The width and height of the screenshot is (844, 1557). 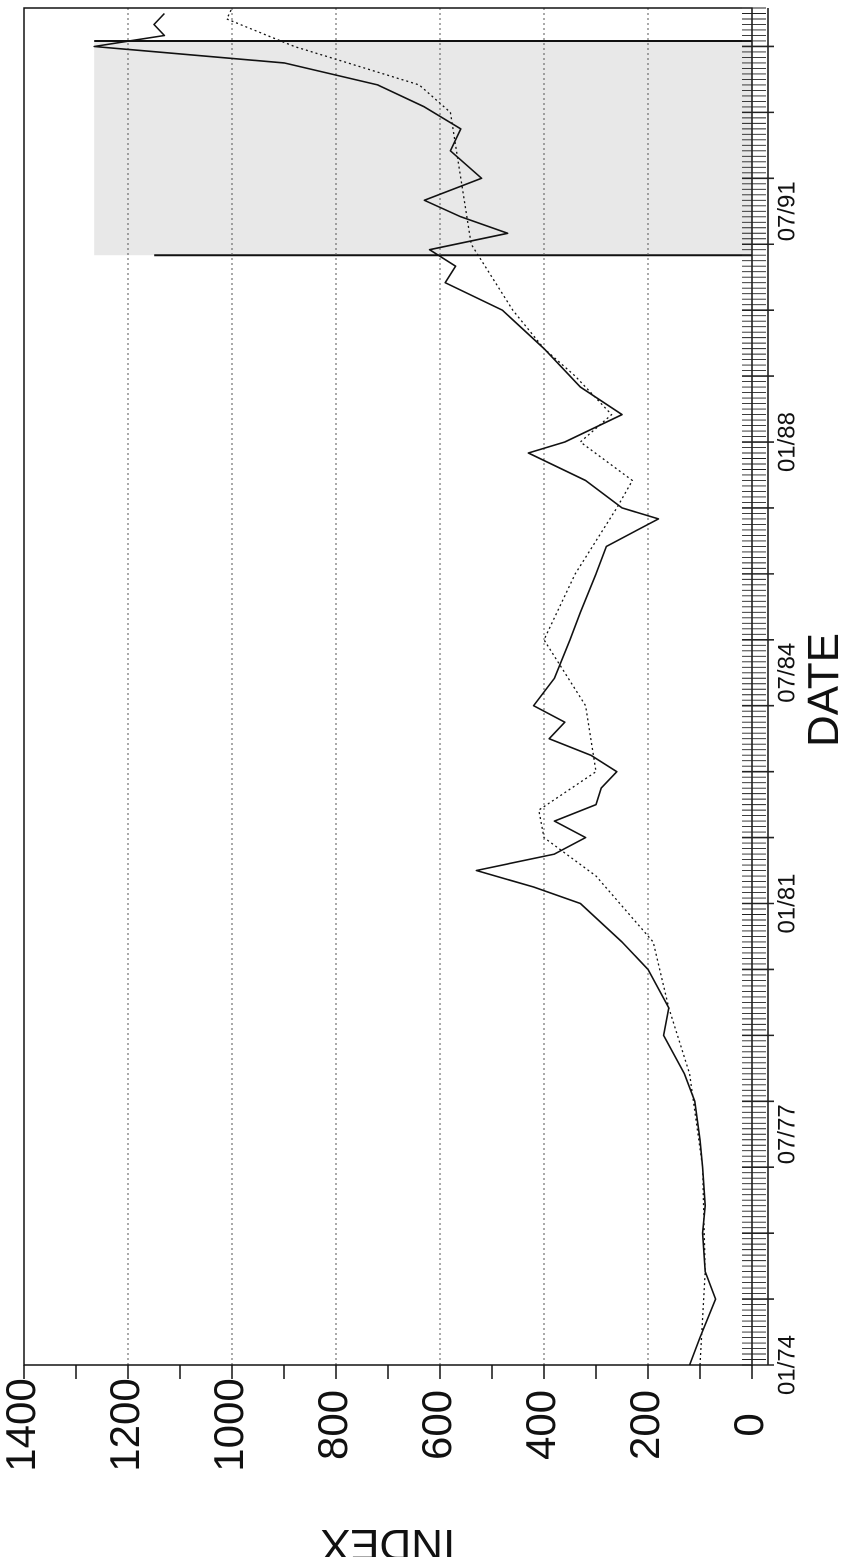 What do you see at coordinates (786, 673) in the screenshot?
I see `x-tick-label: 07/84` at bounding box center [786, 673].